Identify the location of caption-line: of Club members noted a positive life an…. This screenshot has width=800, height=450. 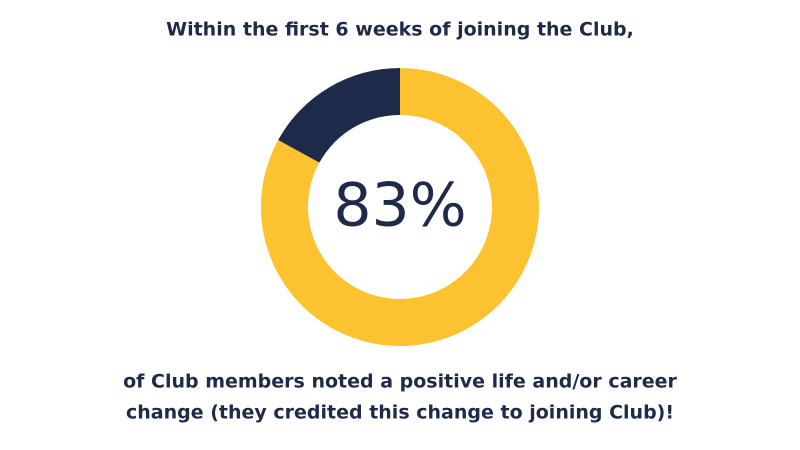
(400, 382).